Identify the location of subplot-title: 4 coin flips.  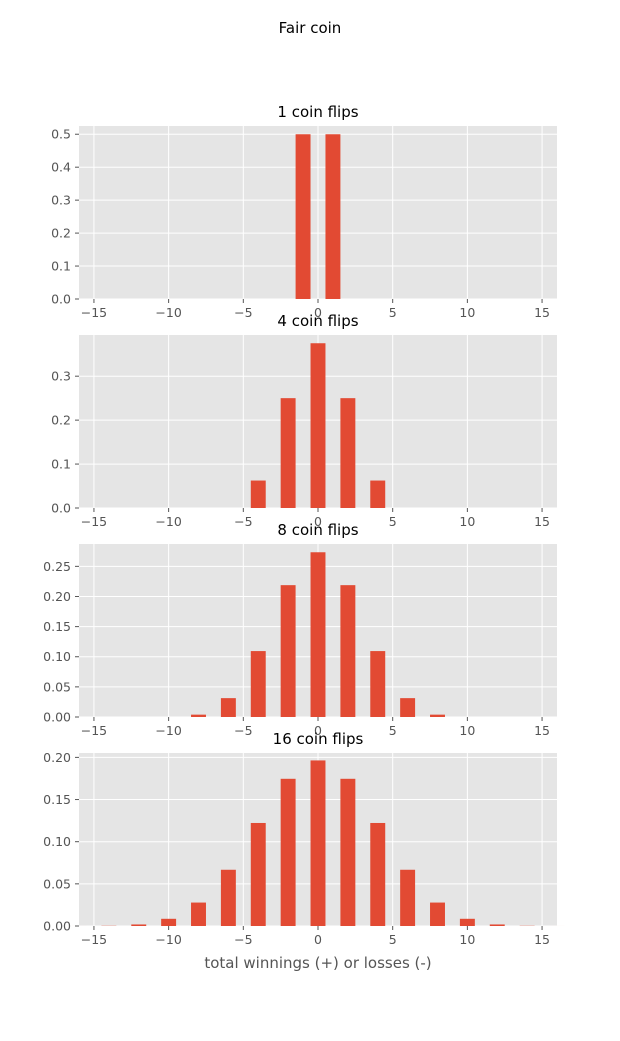
(317, 321).